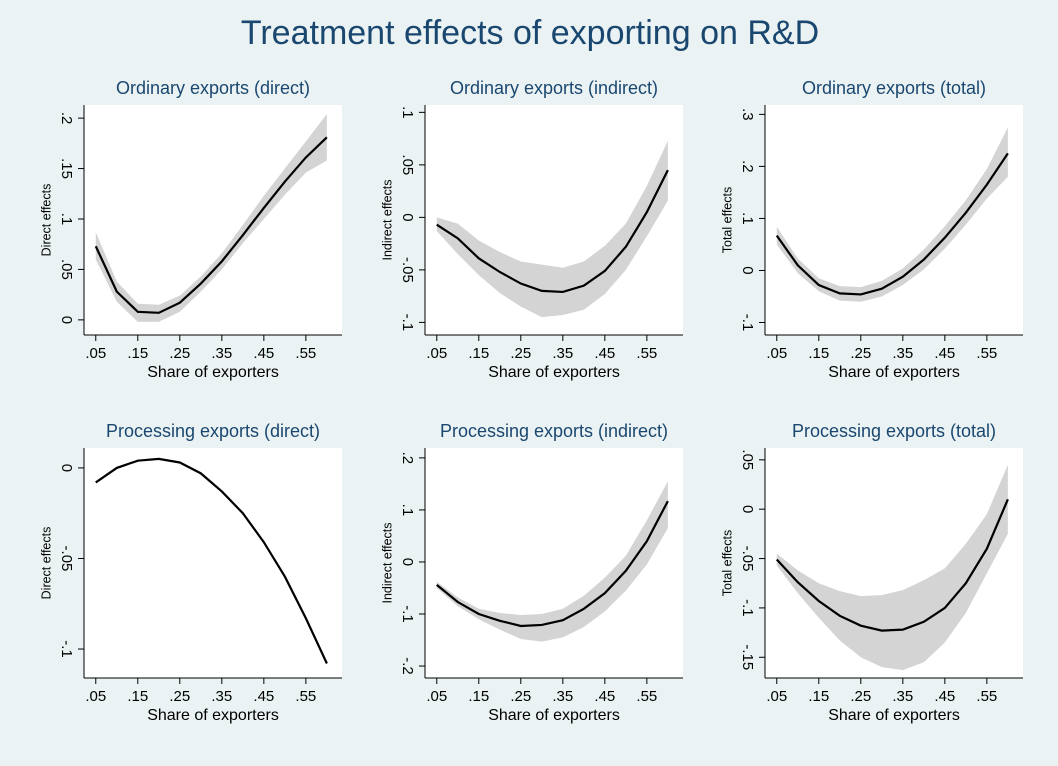 Image resolution: width=1058 pixels, height=766 pixels. I want to click on y-tick-label: .3, so click(747, 114).